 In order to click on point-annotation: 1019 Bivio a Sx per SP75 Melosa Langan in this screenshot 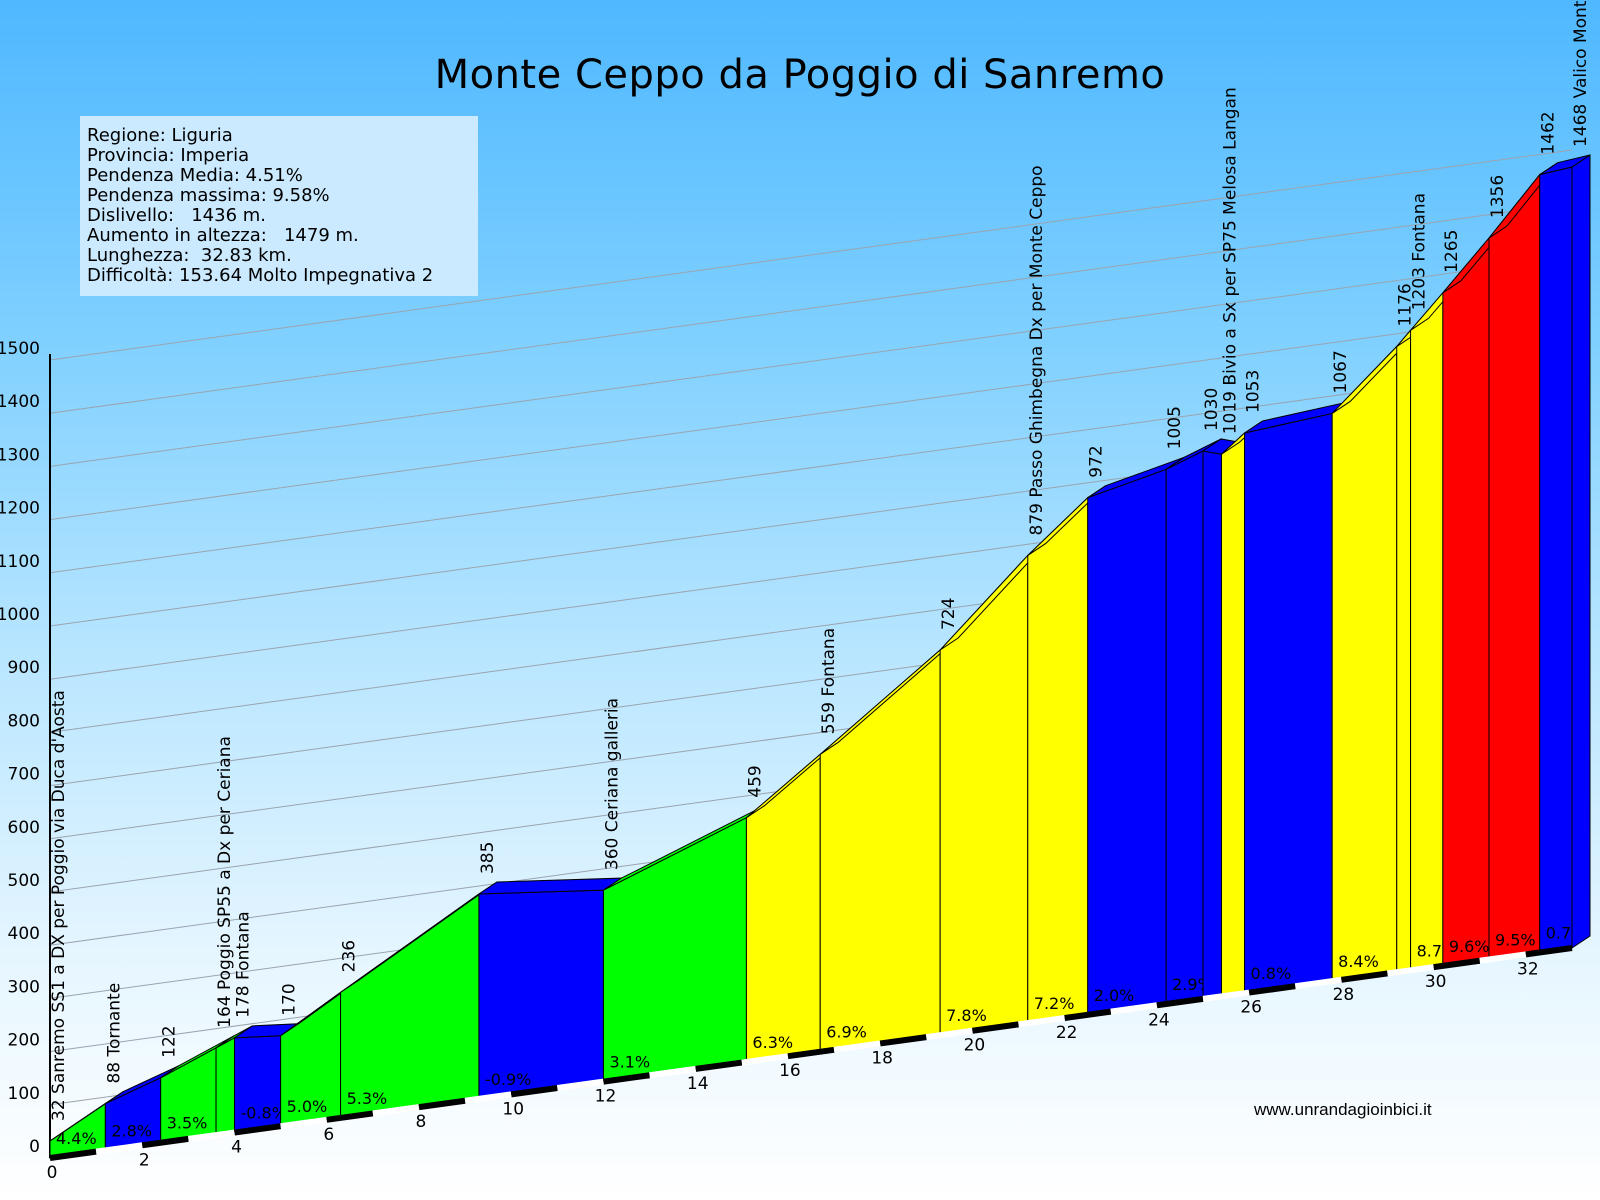, I will do `click(1230, 260)`.